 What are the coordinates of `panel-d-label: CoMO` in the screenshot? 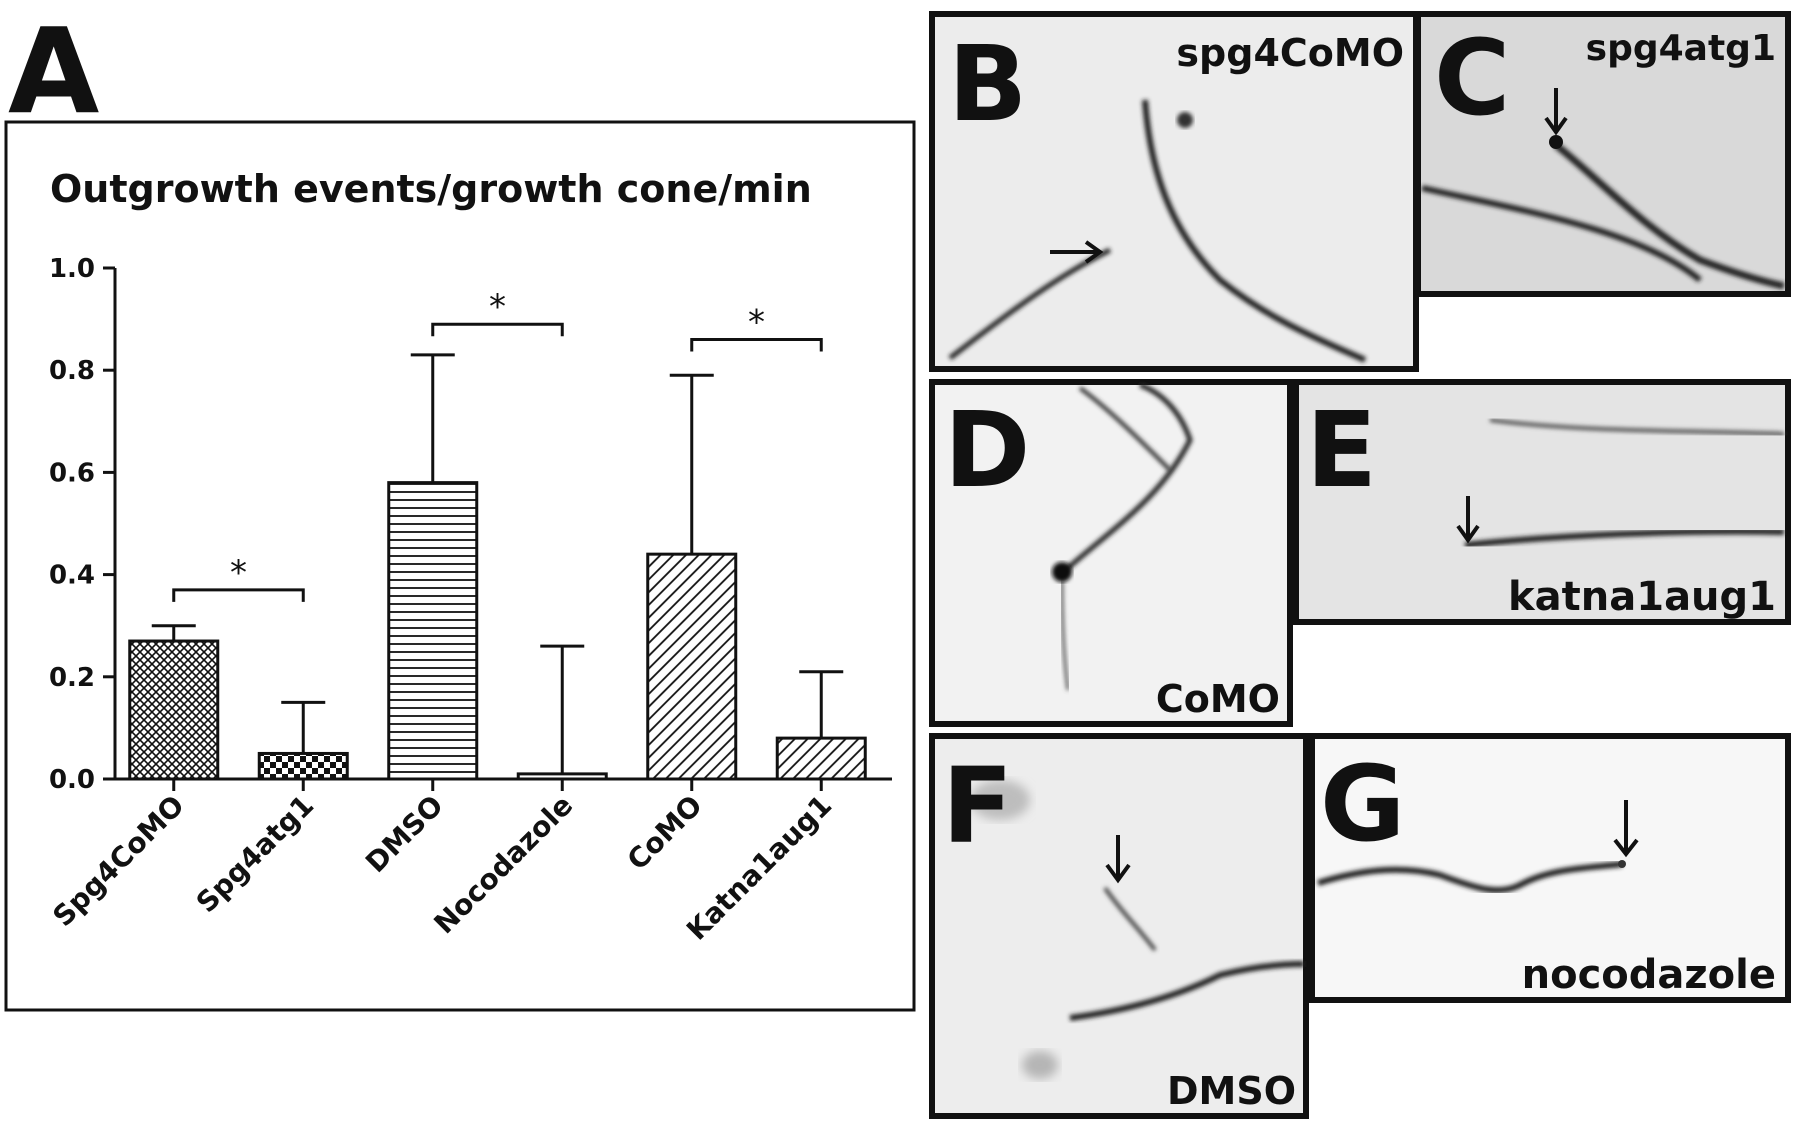 It's located at (1218, 699).